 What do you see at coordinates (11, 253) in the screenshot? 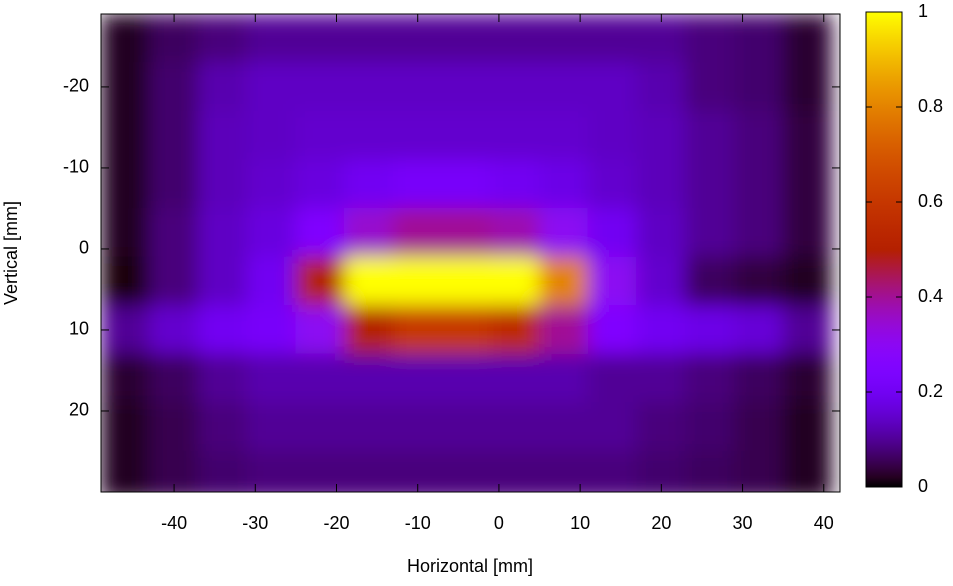
I see `y-axis-label: Vertical [mm]` at bounding box center [11, 253].